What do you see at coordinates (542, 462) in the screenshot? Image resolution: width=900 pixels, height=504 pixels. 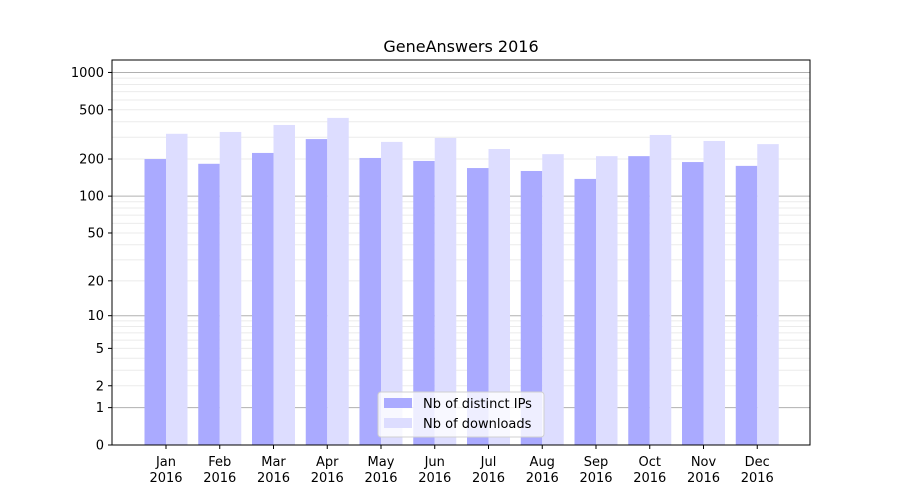 I see `x-tick-label: Aug` at bounding box center [542, 462].